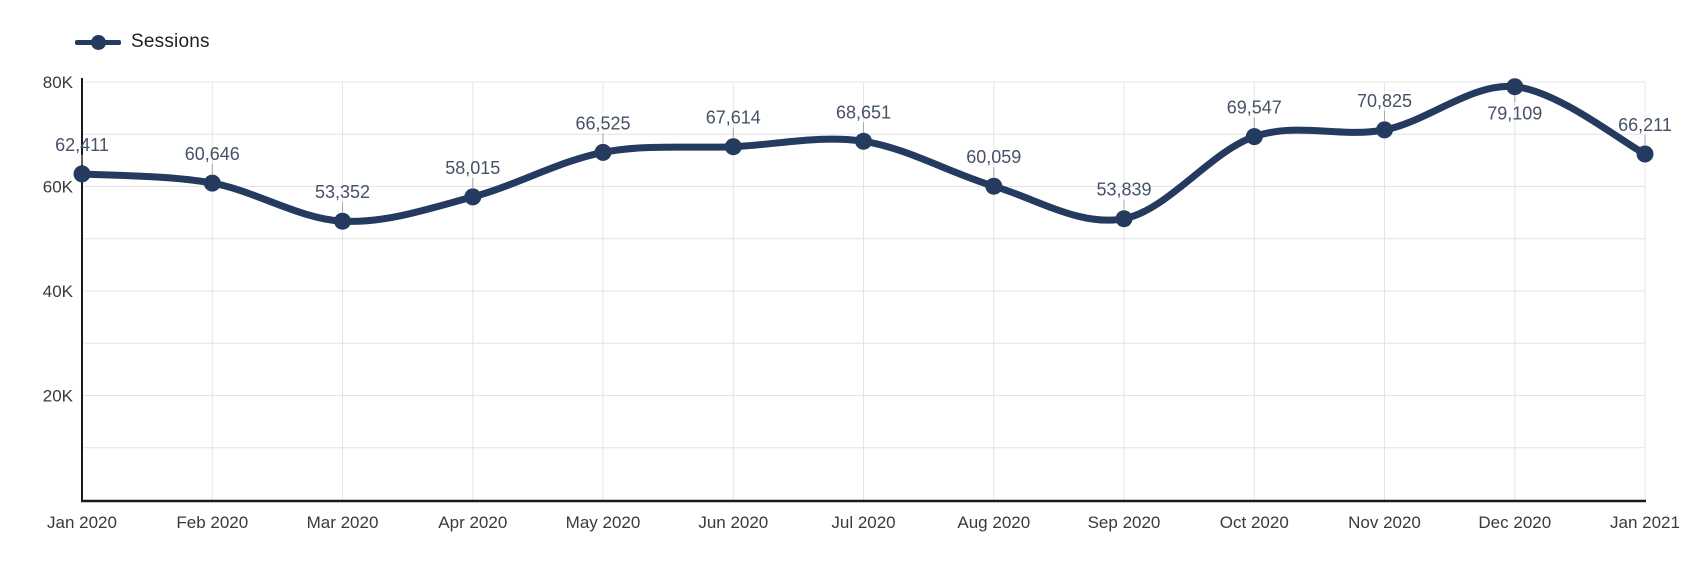  I want to click on x-tick-label: May 2020, so click(603, 522).